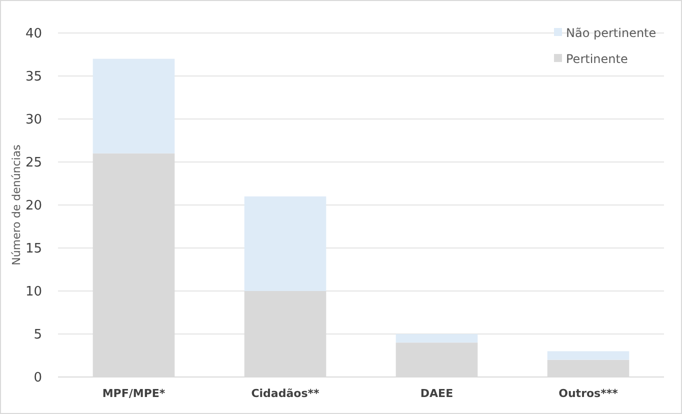 The width and height of the screenshot is (682, 414). I want to click on x-tick-label: MPF/MPE*, so click(134, 393).